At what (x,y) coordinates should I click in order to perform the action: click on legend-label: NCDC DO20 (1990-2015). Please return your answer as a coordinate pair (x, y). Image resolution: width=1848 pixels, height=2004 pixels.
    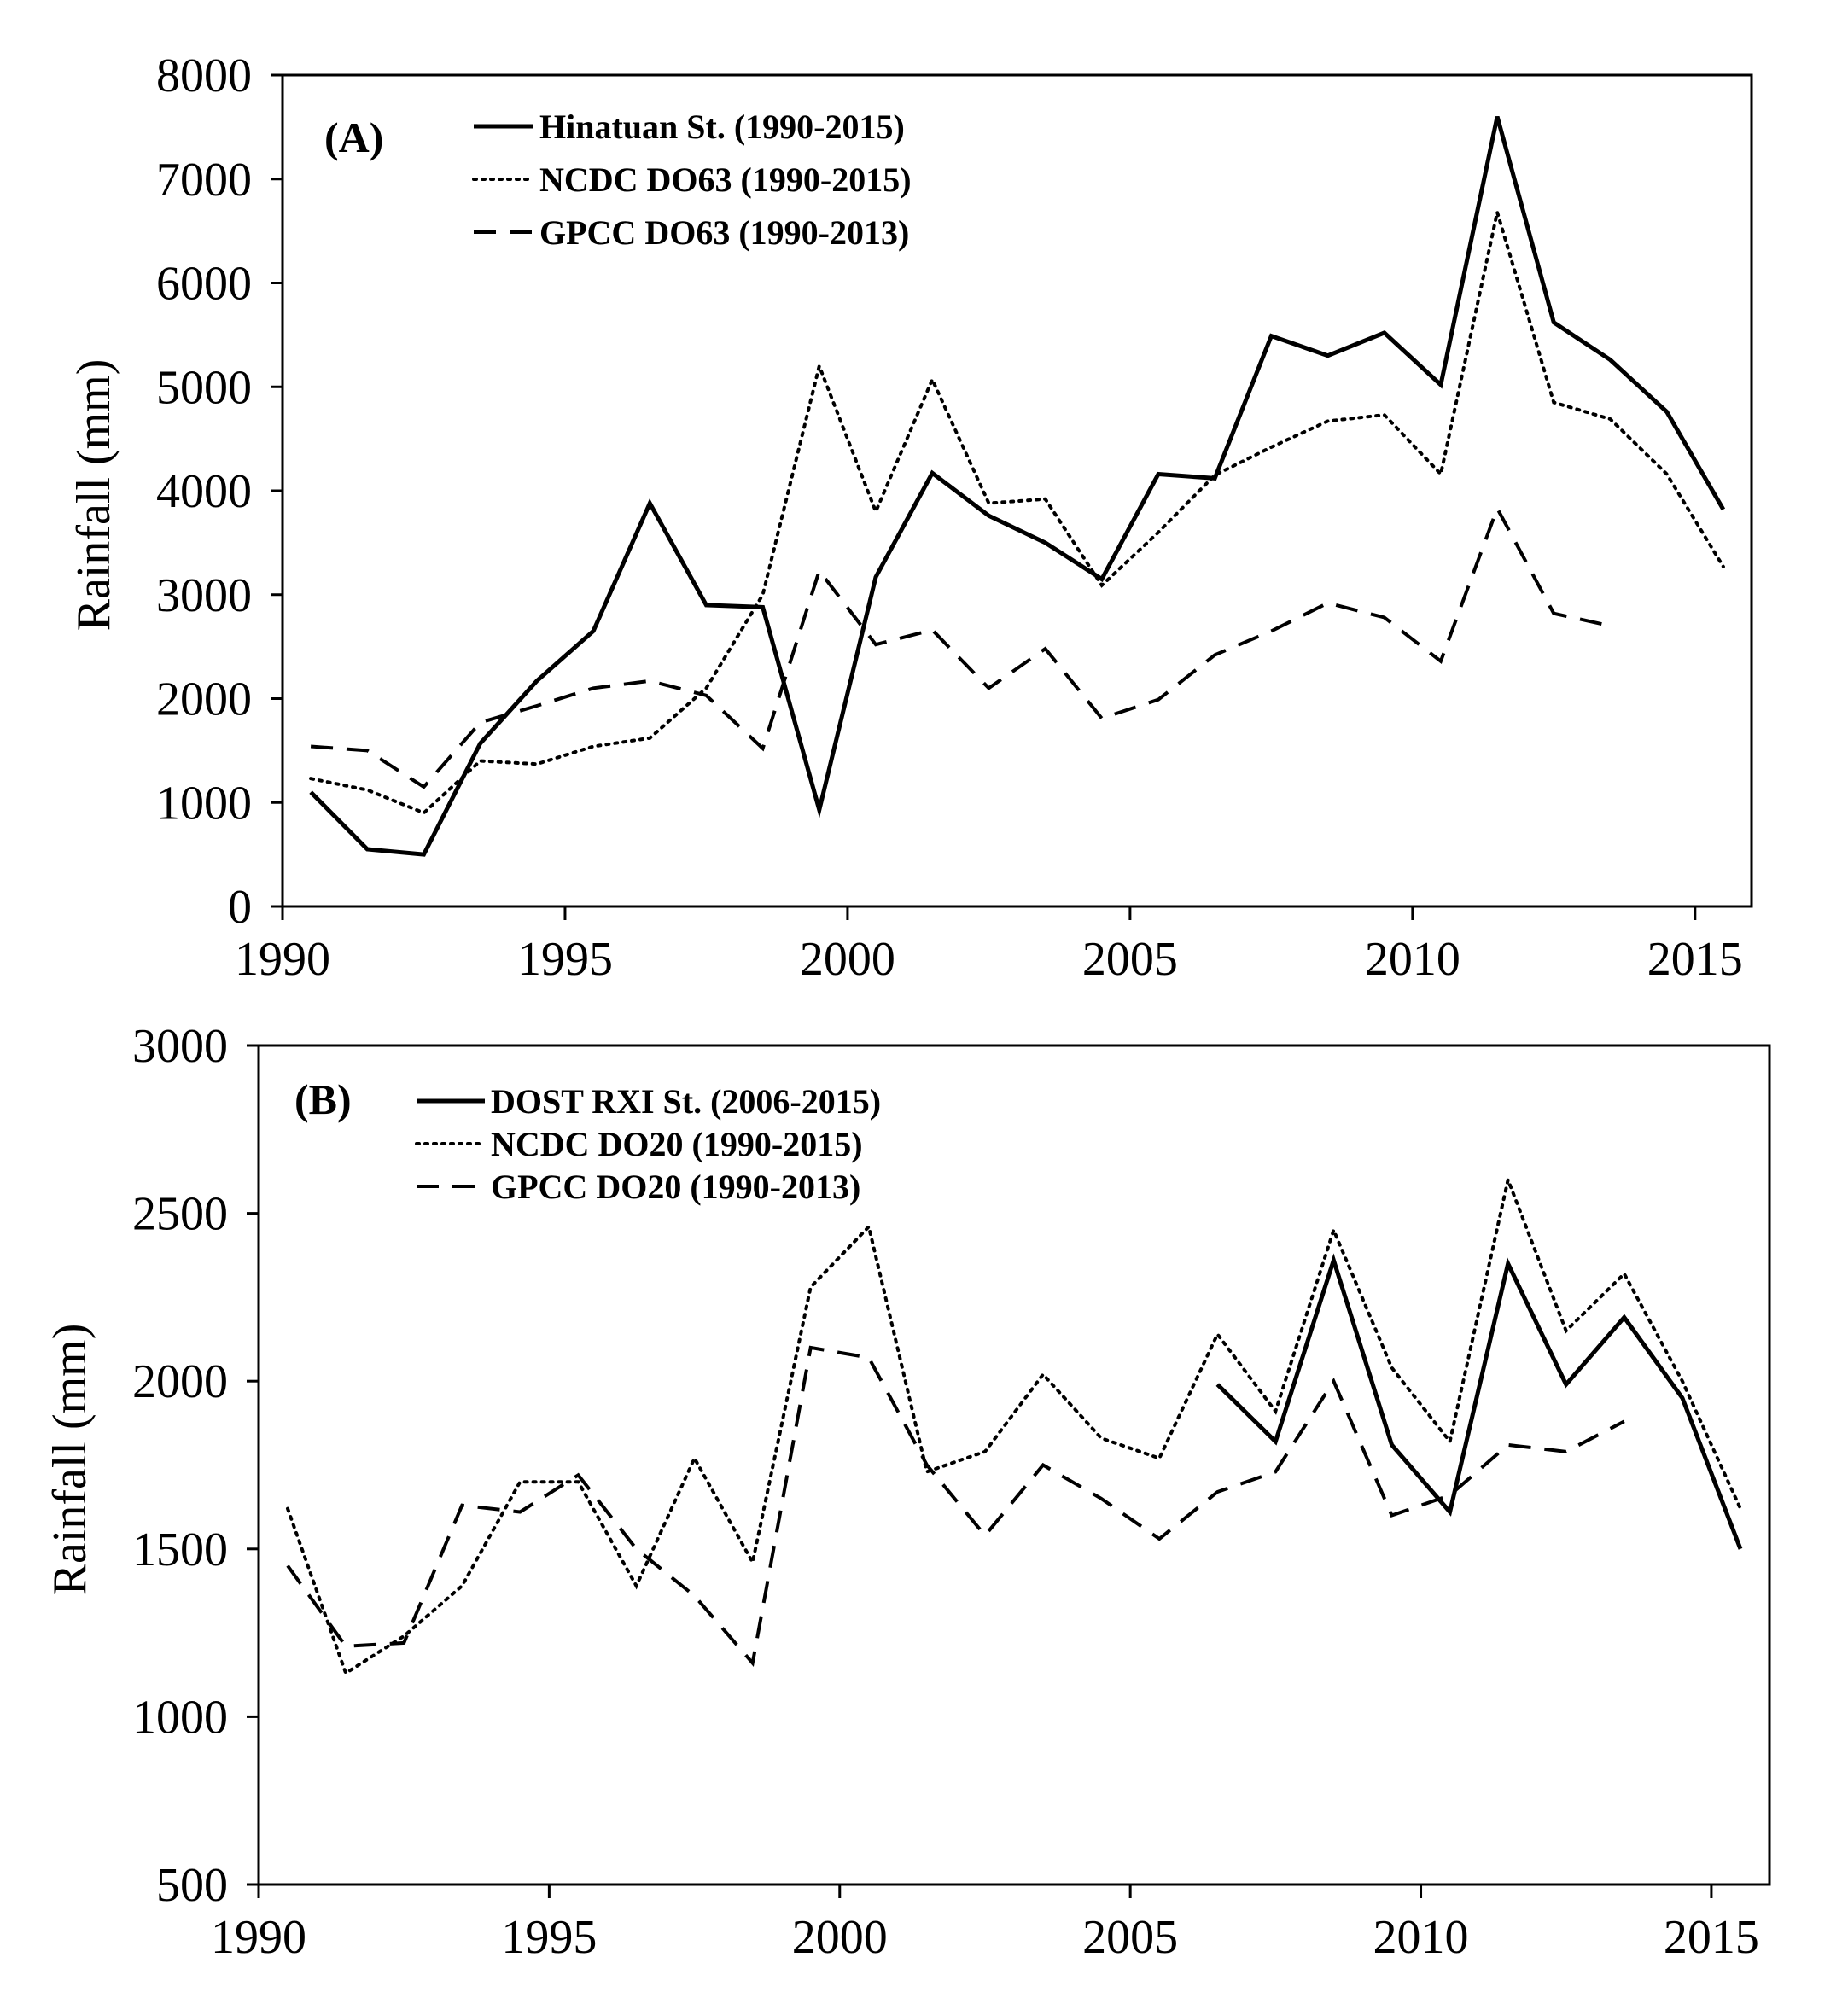
    Looking at the image, I should click on (677, 1144).